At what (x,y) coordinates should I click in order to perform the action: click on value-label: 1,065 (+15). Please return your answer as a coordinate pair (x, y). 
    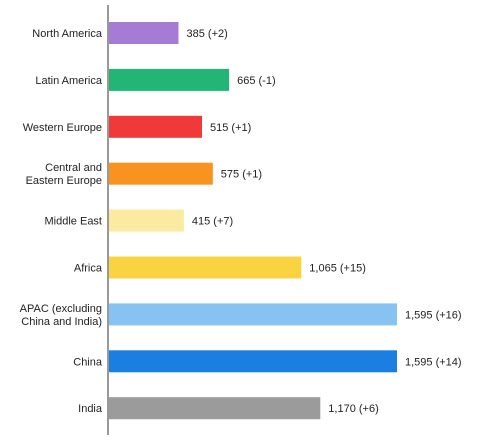
    Looking at the image, I should click on (337, 269).